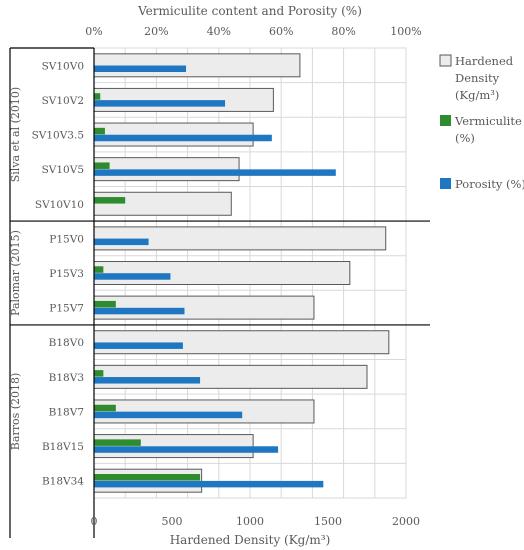 This screenshot has height=550, width=524. What do you see at coordinates (406, 521) in the screenshot?
I see `bottom-tick-label: 2000` at bounding box center [406, 521].